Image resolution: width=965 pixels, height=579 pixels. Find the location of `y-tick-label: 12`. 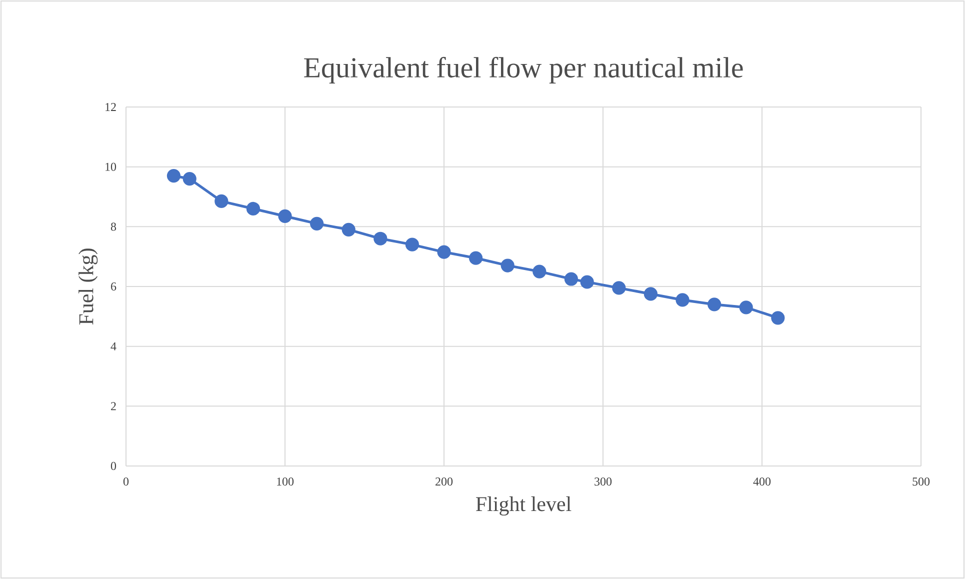

y-tick-label: 12 is located at coordinates (111, 107).